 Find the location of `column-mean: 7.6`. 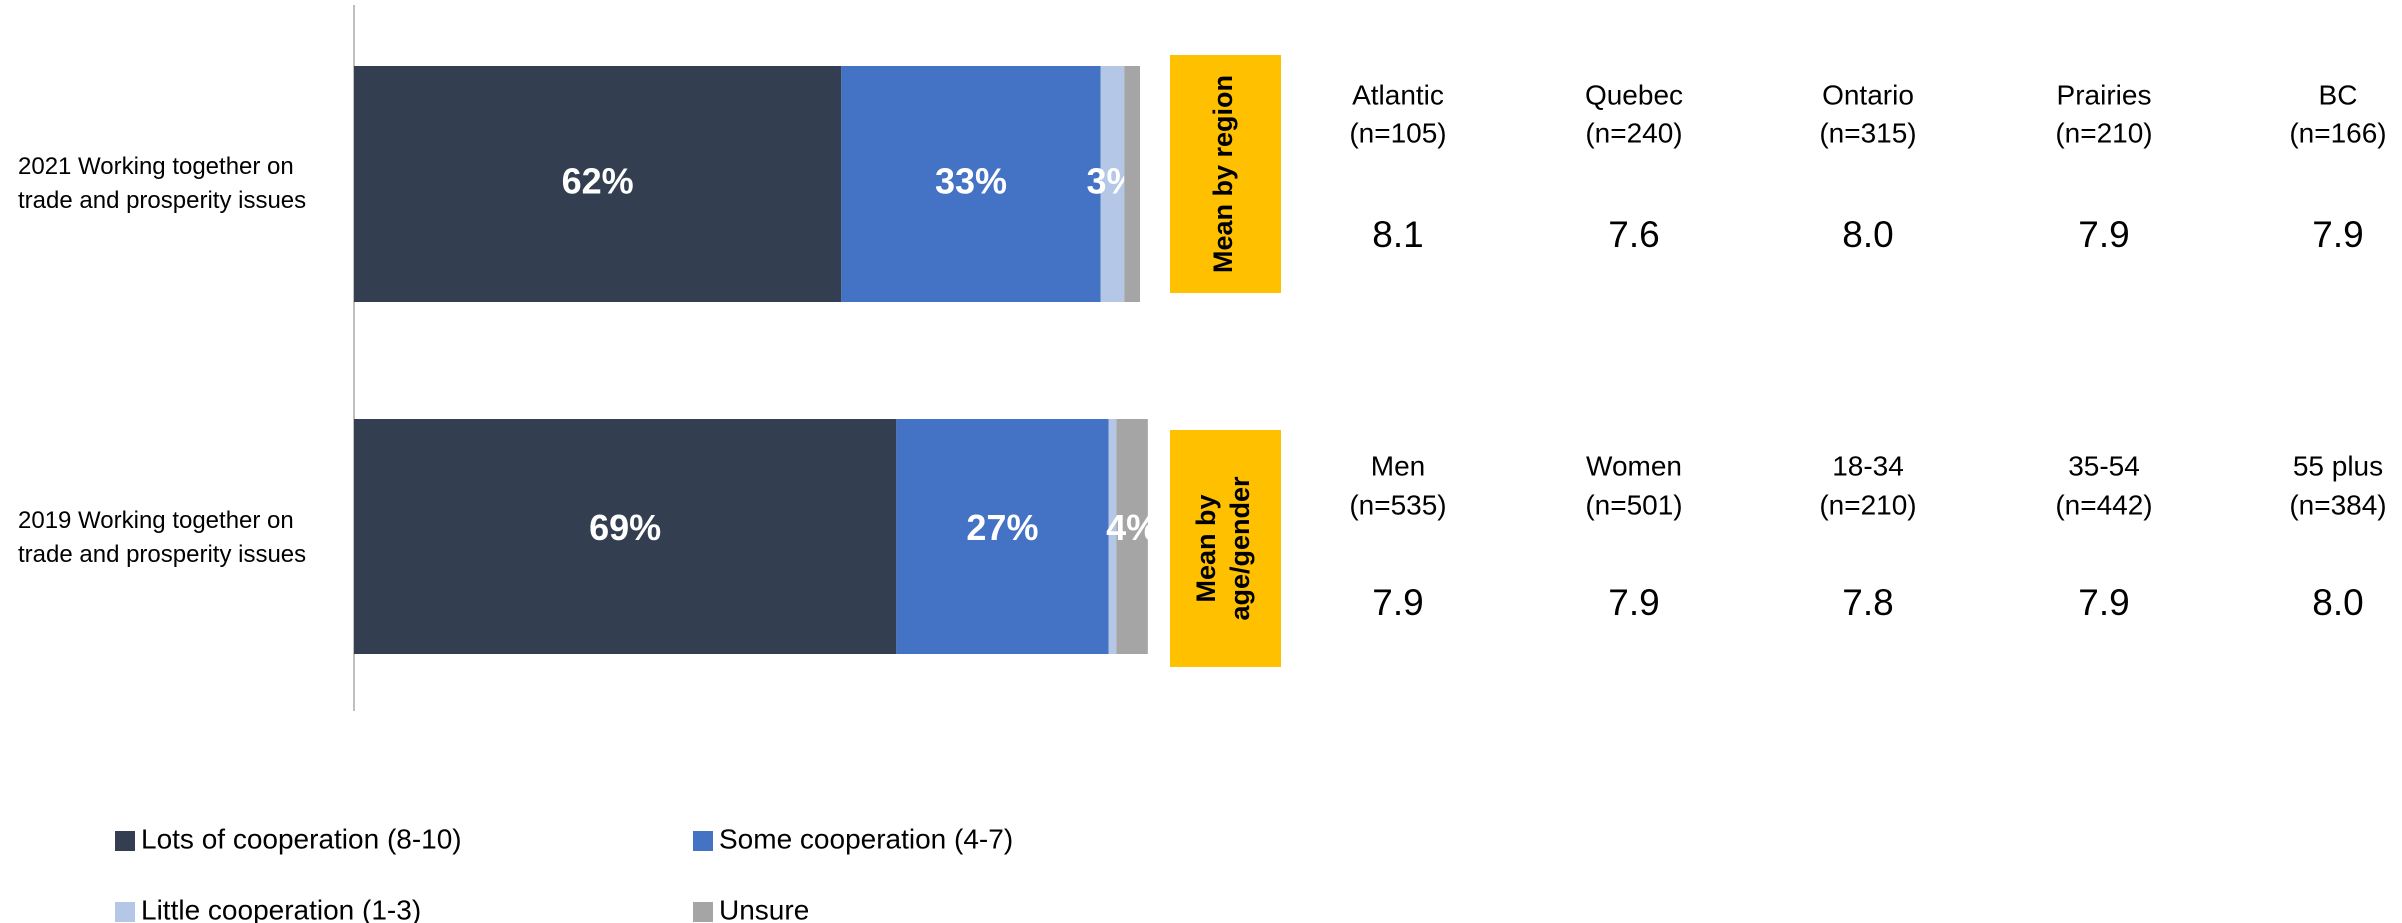

column-mean: 7.6 is located at coordinates (1633, 234).